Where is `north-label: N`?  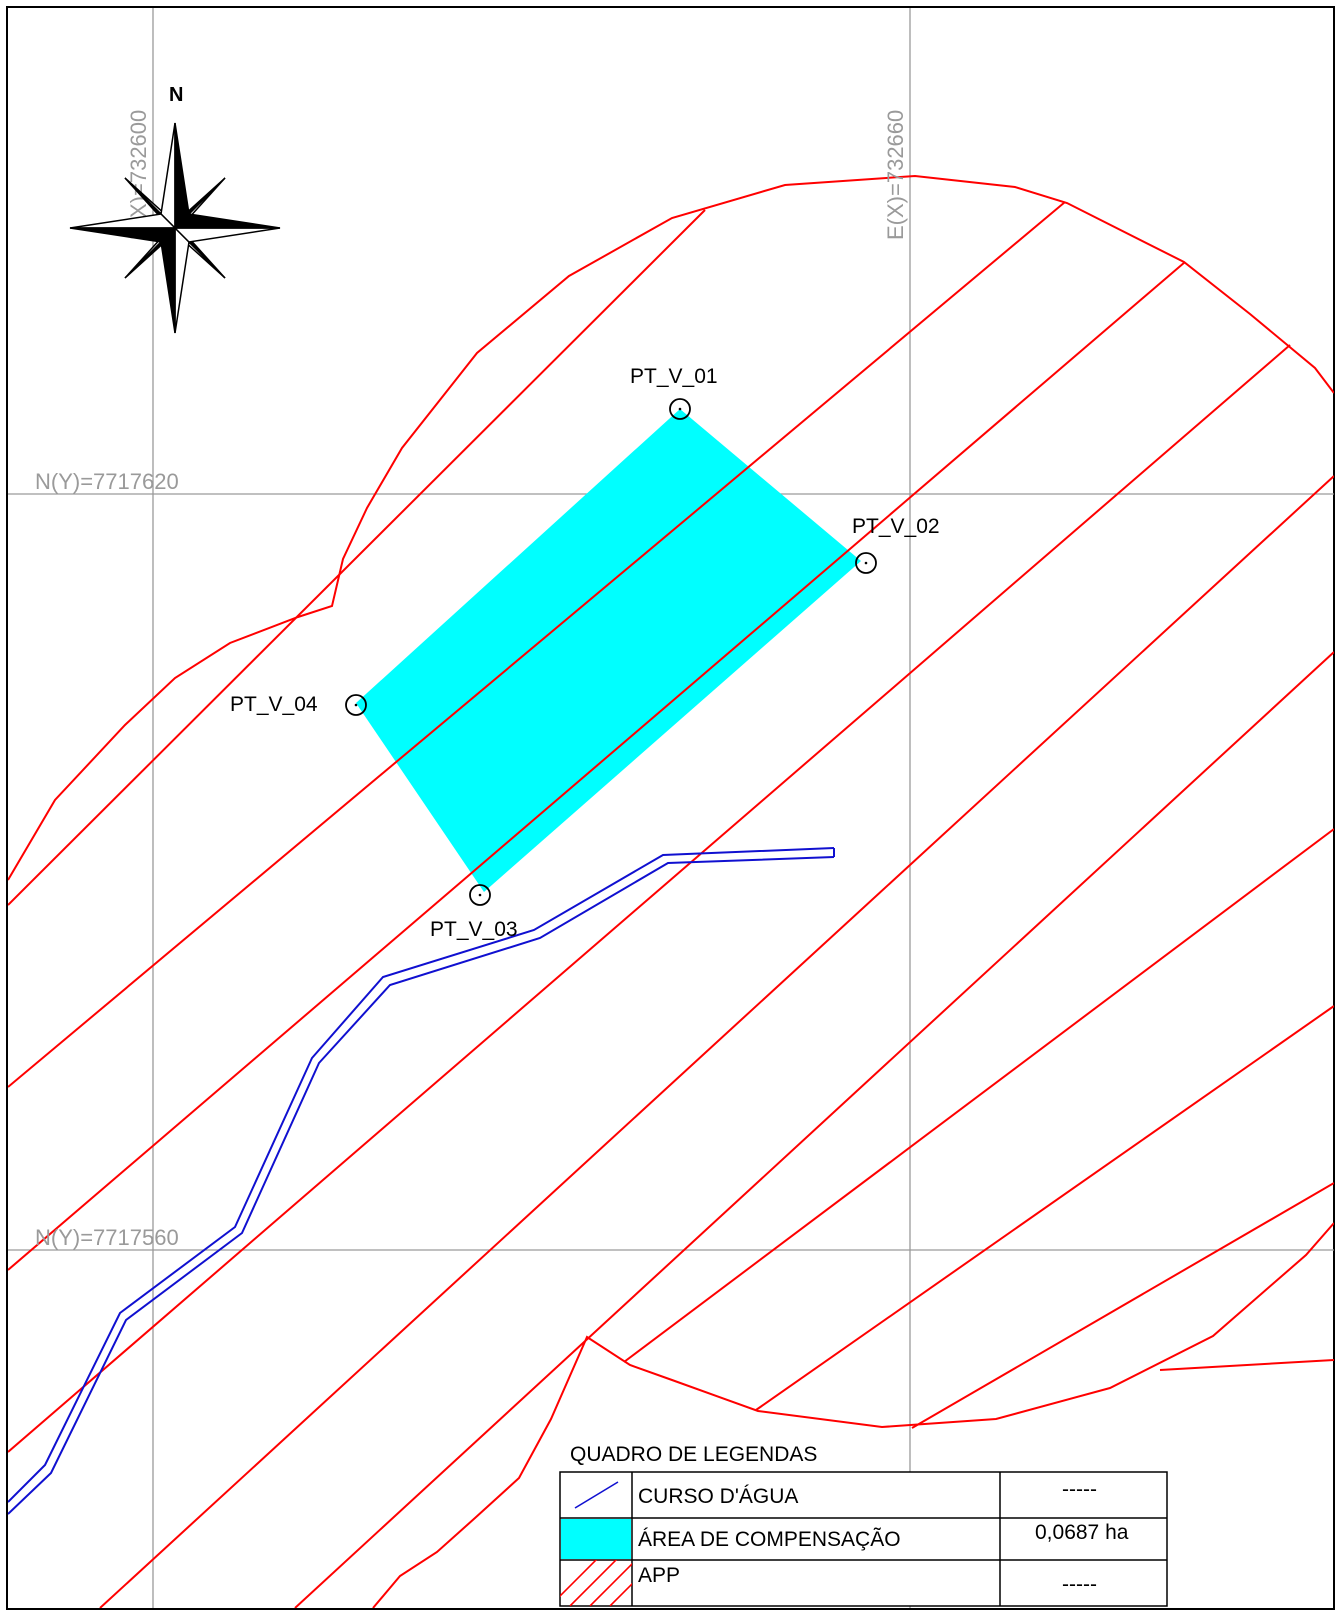 north-label: N is located at coordinates (176, 95).